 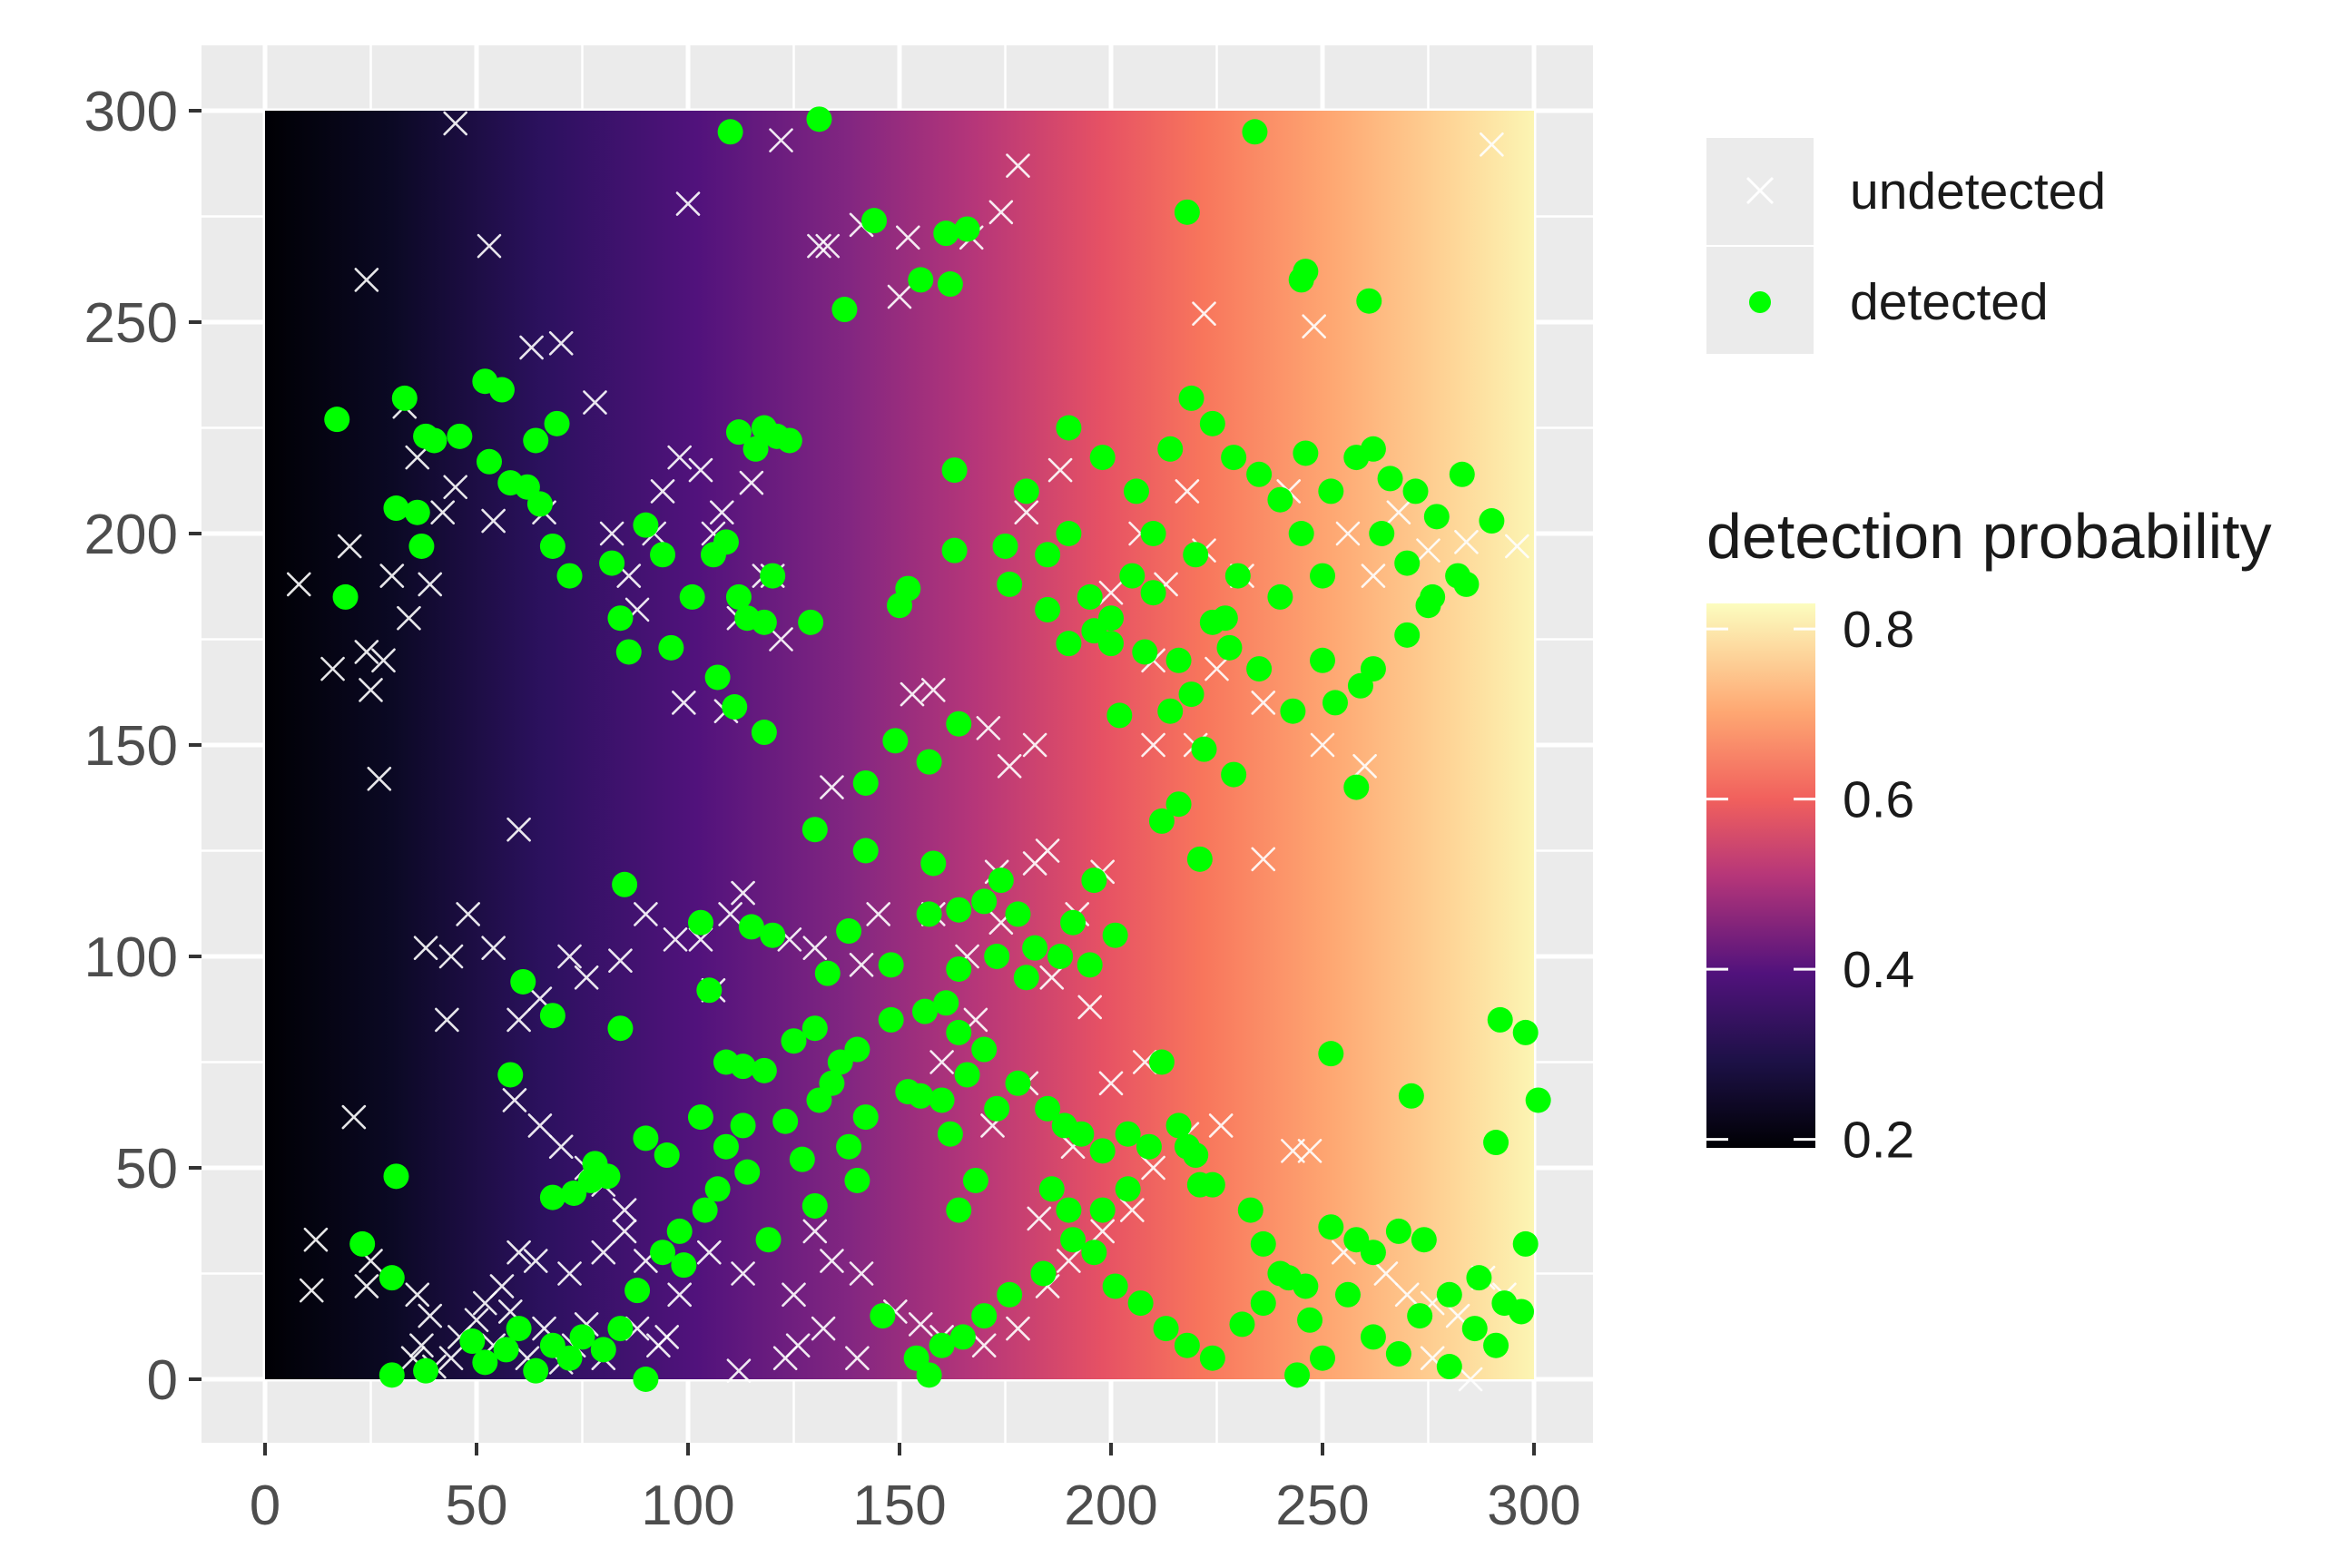 What do you see at coordinates (1878, 970) in the screenshot?
I see `colorbar-tick-label: 0.4` at bounding box center [1878, 970].